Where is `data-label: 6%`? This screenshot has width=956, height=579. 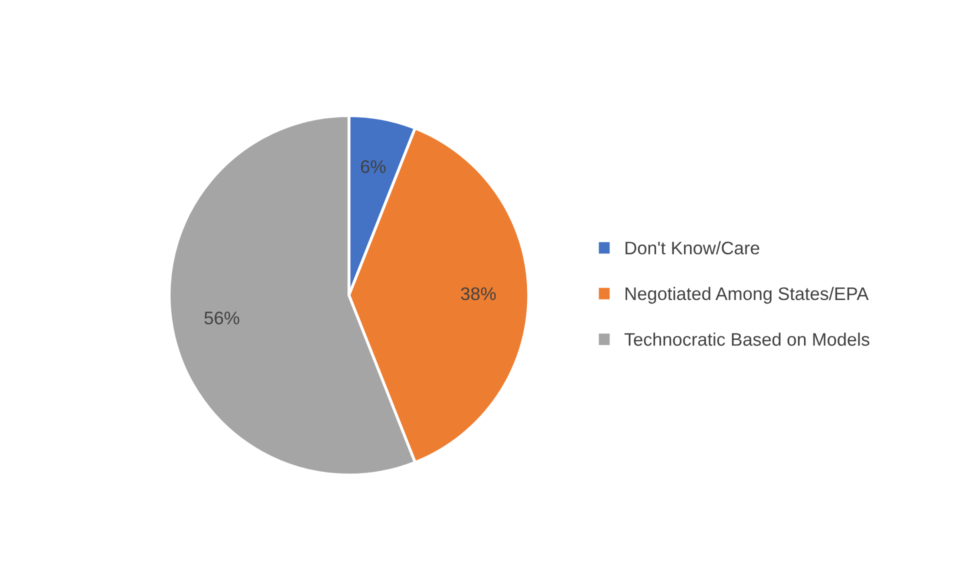 data-label: 6% is located at coordinates (373, 167).